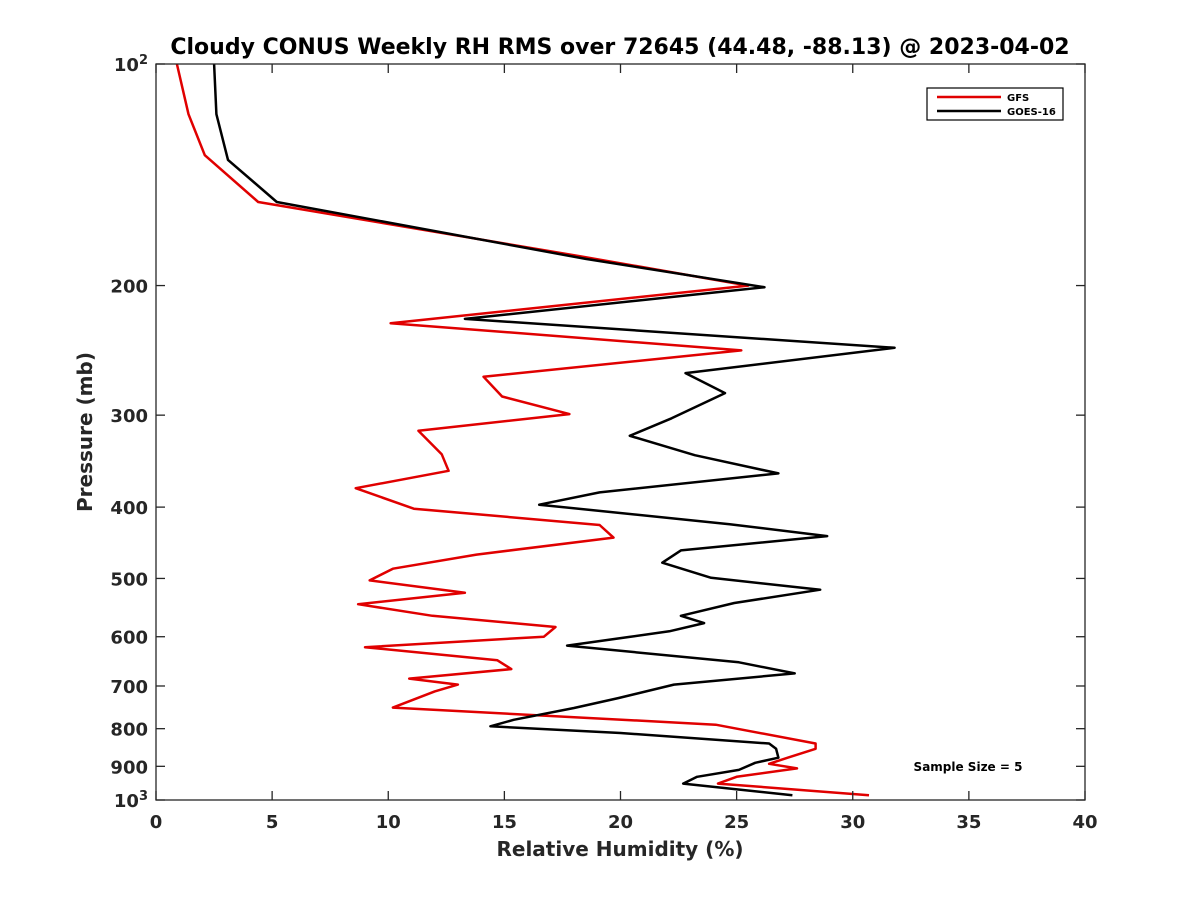 The width and height of the screenshot is (1200, 900). I want to click on y-tick-label: 200, so click(129, 287).